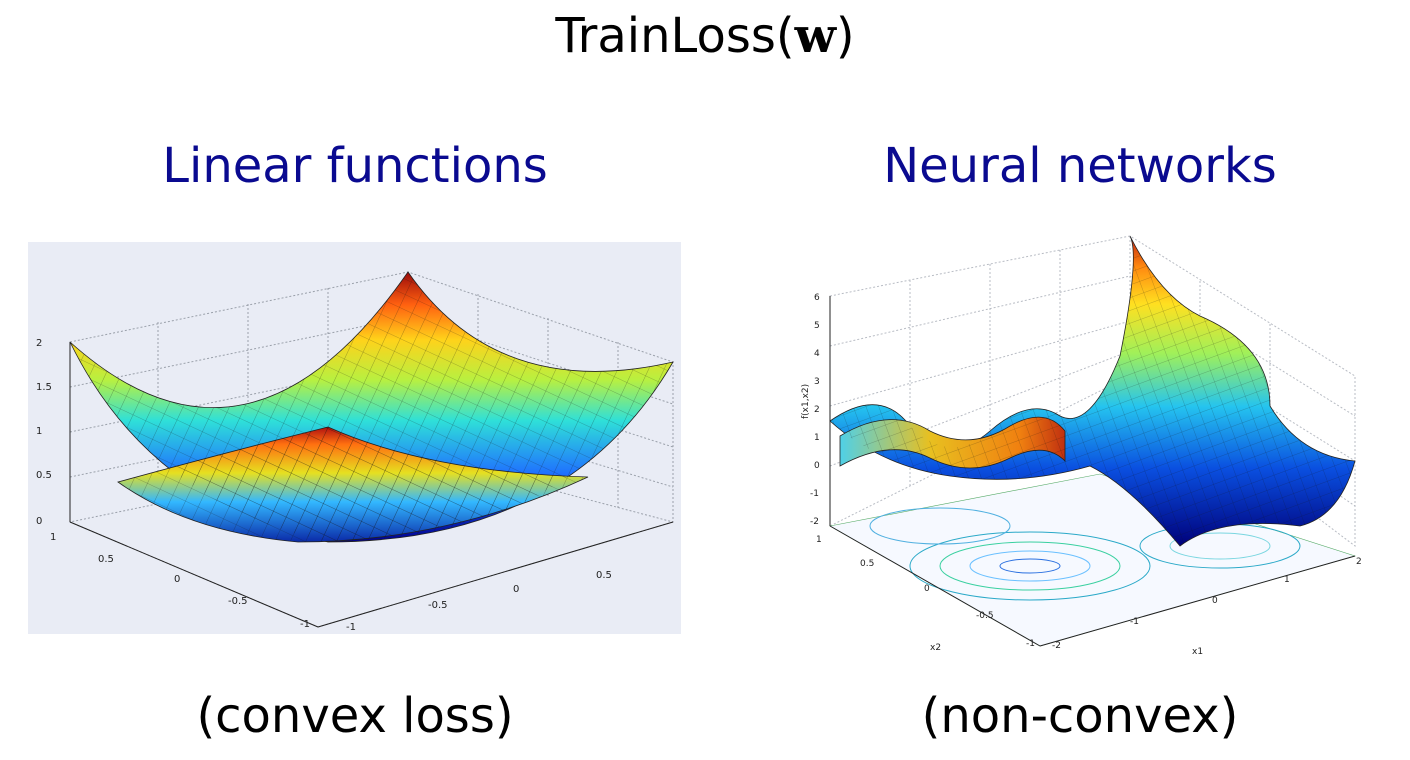 This screenshot has width=1410, height=760. I want to click on title-paren-open: (, so click(785, 36).